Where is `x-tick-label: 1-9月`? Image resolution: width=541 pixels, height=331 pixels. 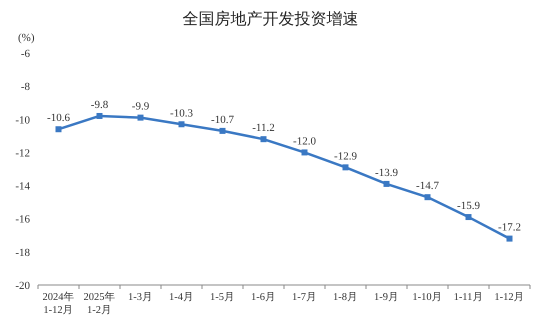 x-tick-label: 1-9月 is located at coordinates (386, 297).